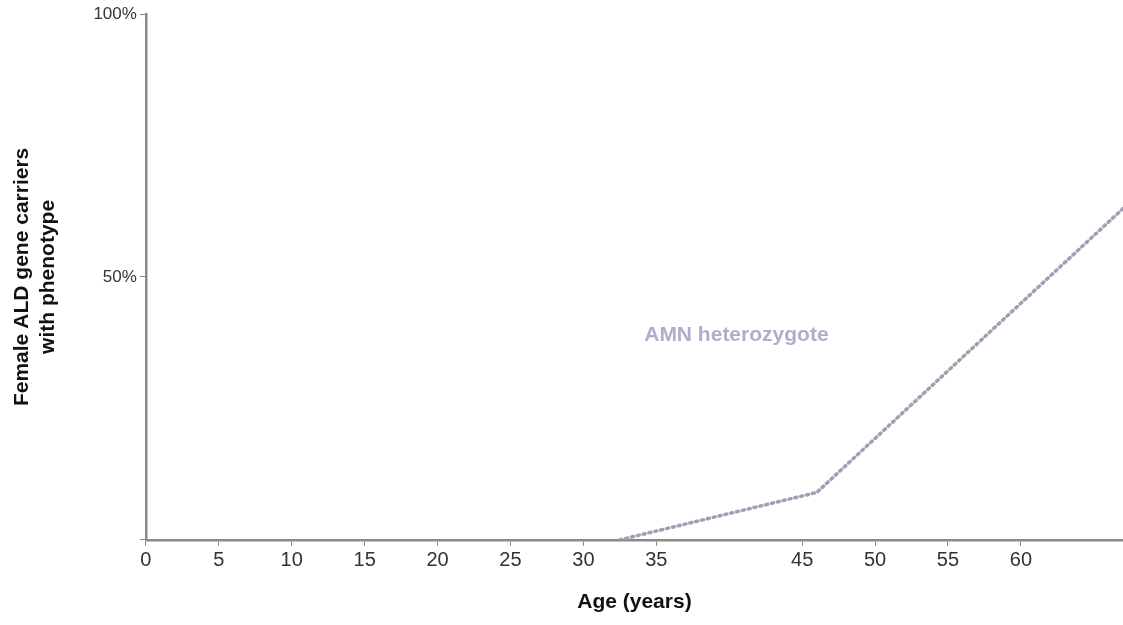 The image size is (1123, 625). I want to click on x-tick-label: 50, so click(875, 559).